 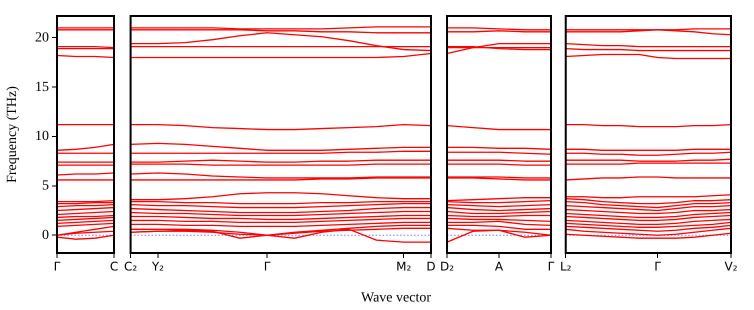 What do you see at coordinates (45, 235) in the screenshot?
I see `y-tick-label: 0` at bounding box center [45, 235].